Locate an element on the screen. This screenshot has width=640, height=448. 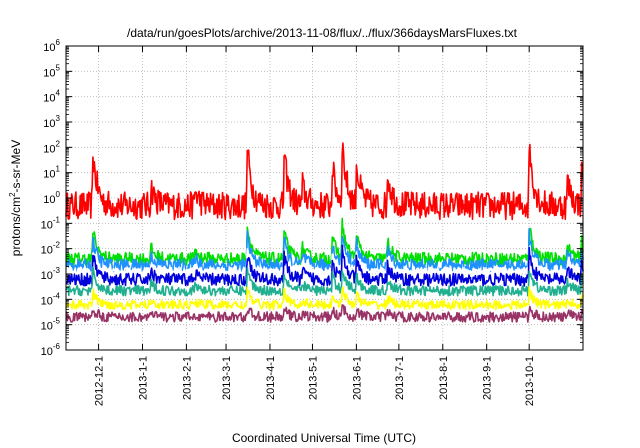
y-tick-label: 10⁰ is located at coordinates (51, 198).